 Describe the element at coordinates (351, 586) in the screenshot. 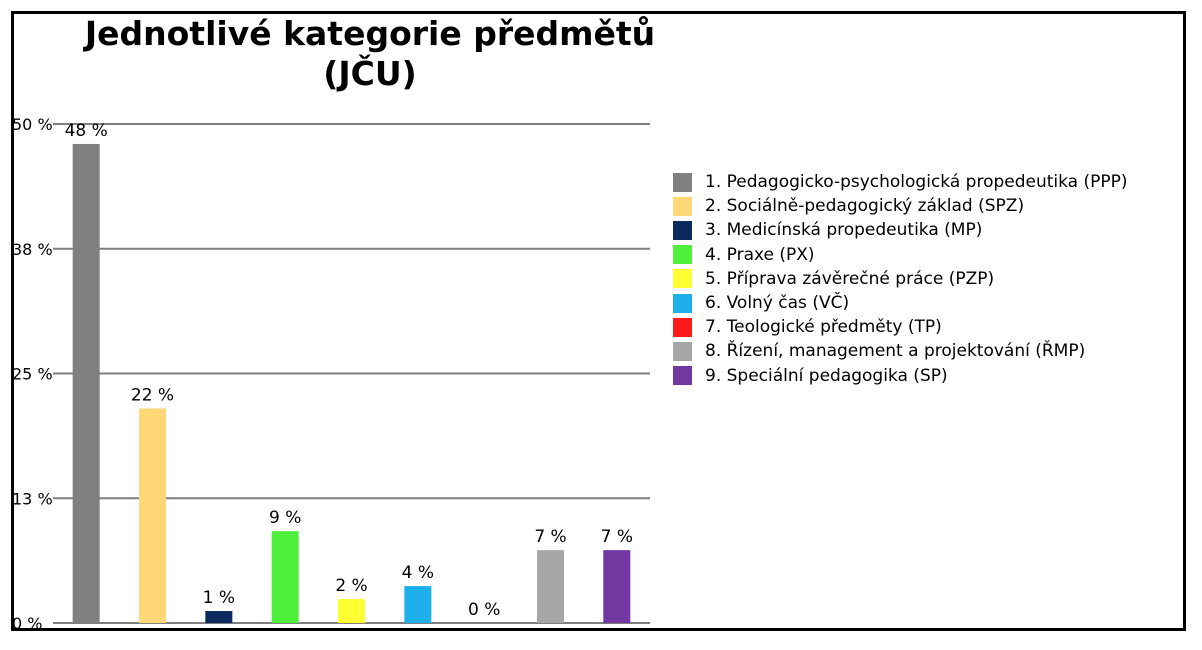

I see `data-label: 2 %` at that location.